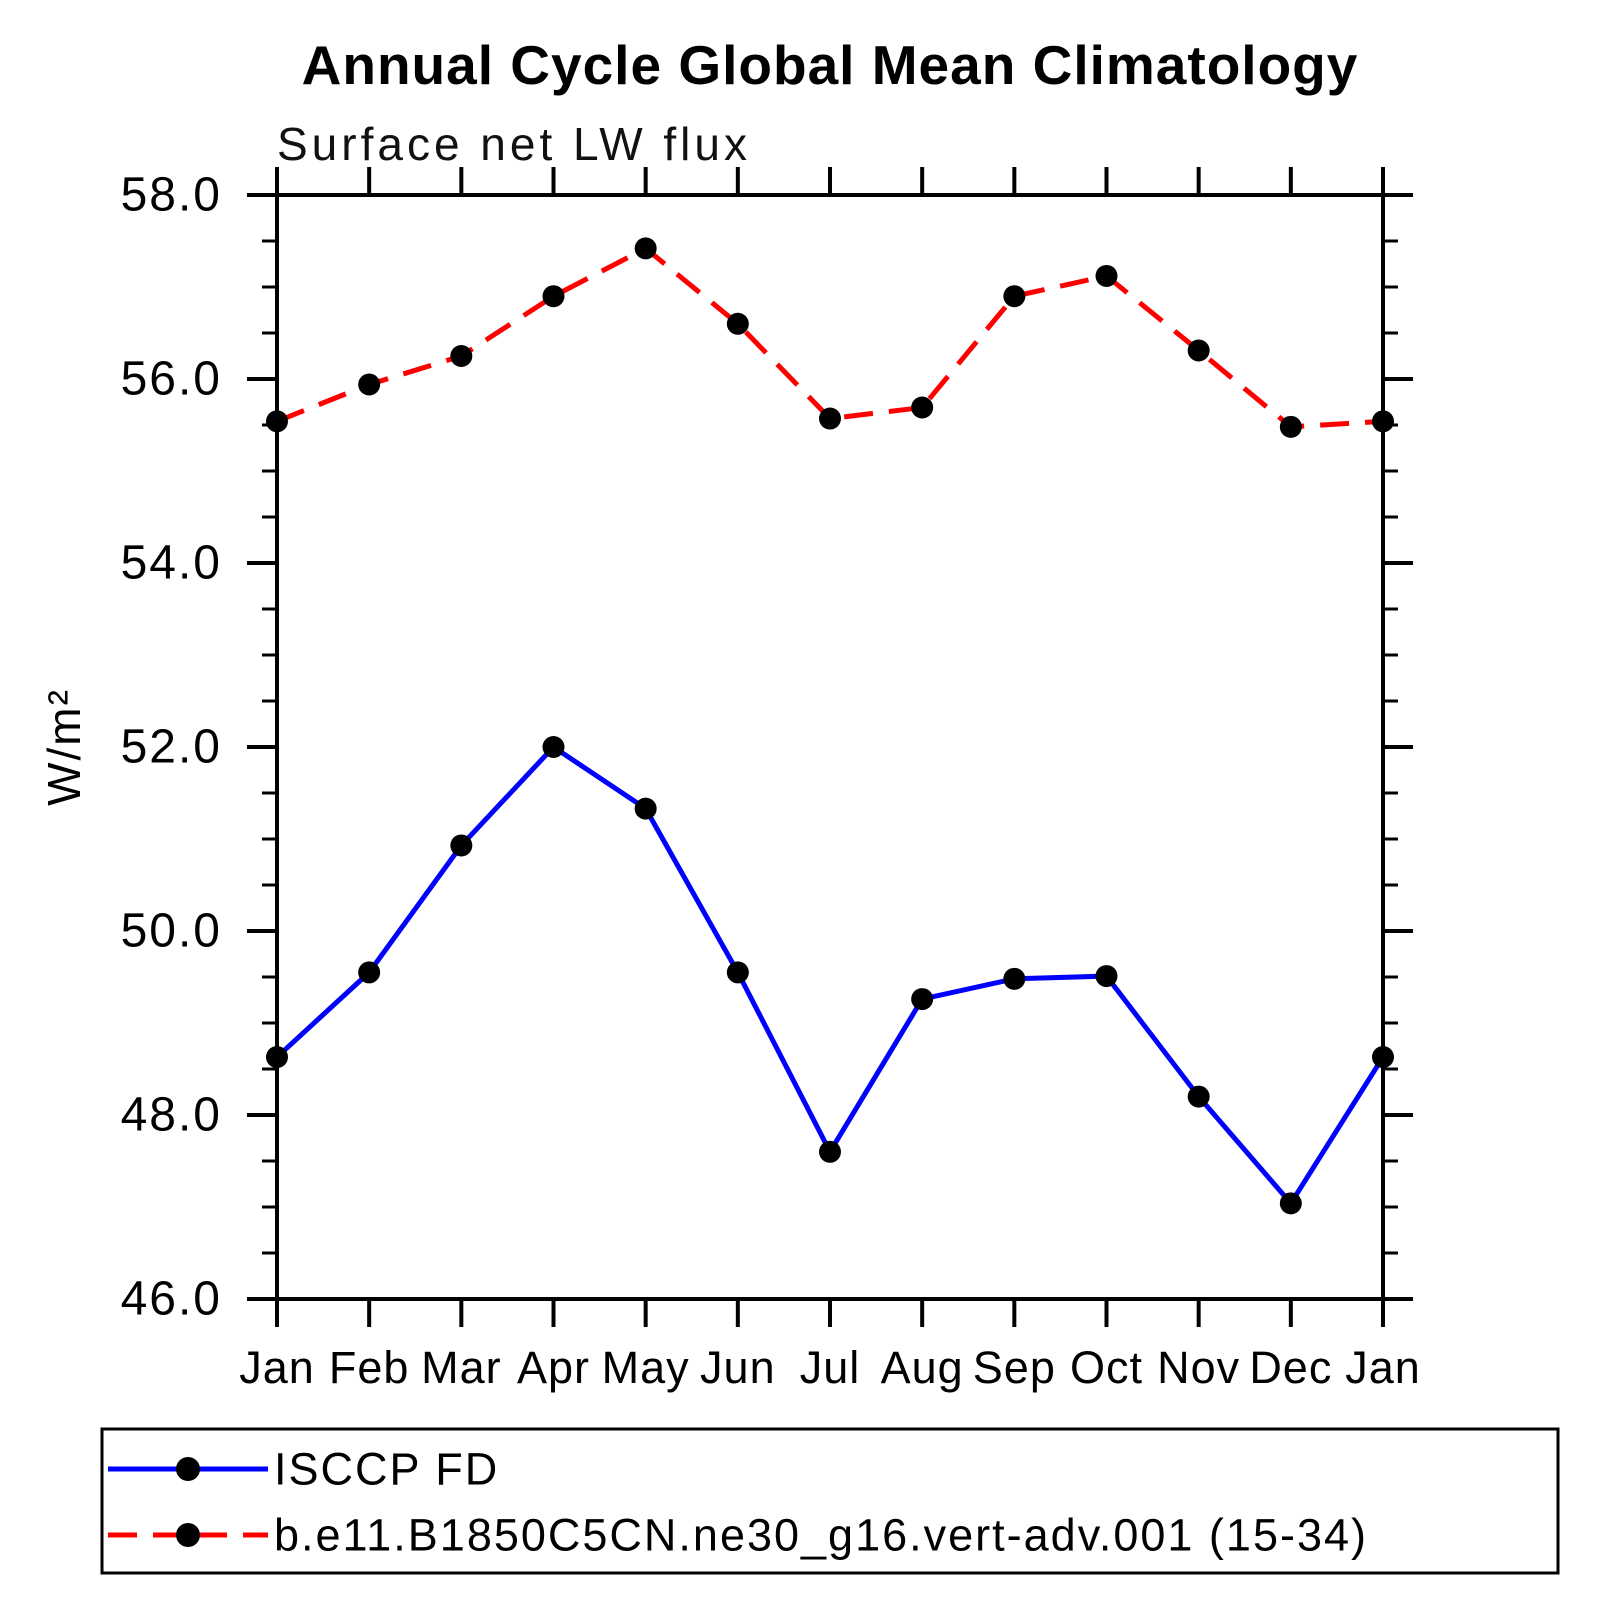 Image resolution: width=1613 pixels, height=1618 pixels. I want to click on y-axis-title: W/m², so click(64, 747).